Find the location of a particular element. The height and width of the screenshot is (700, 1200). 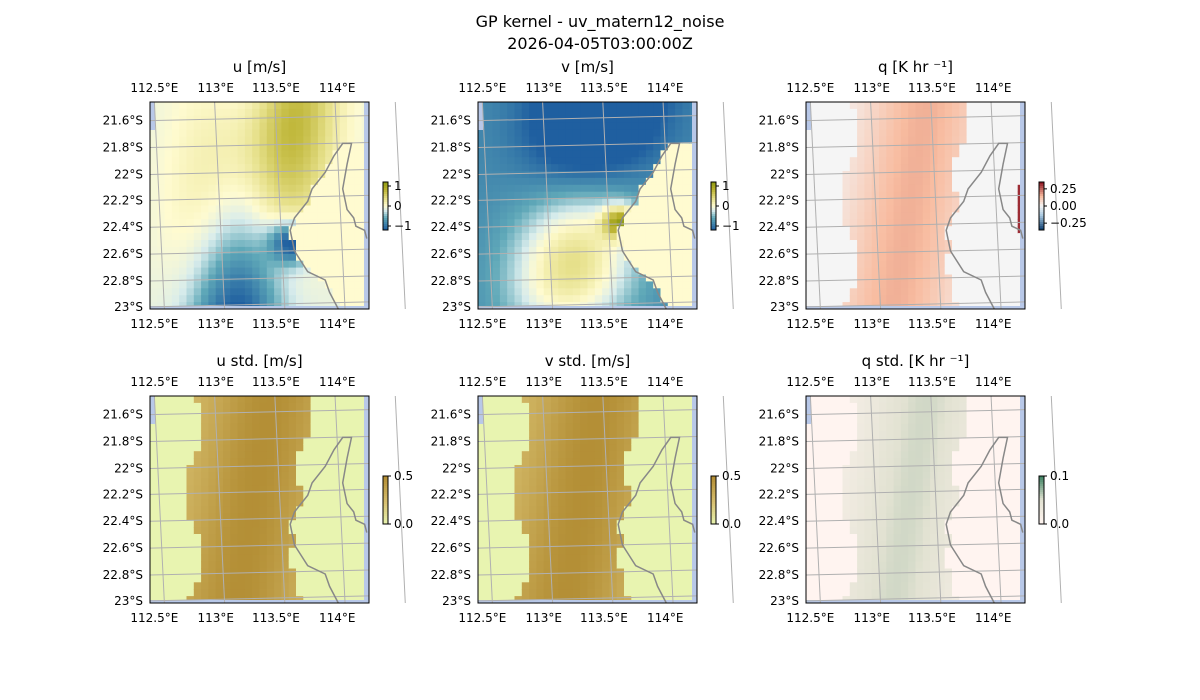

gridline is located at coordinates (259, 412).